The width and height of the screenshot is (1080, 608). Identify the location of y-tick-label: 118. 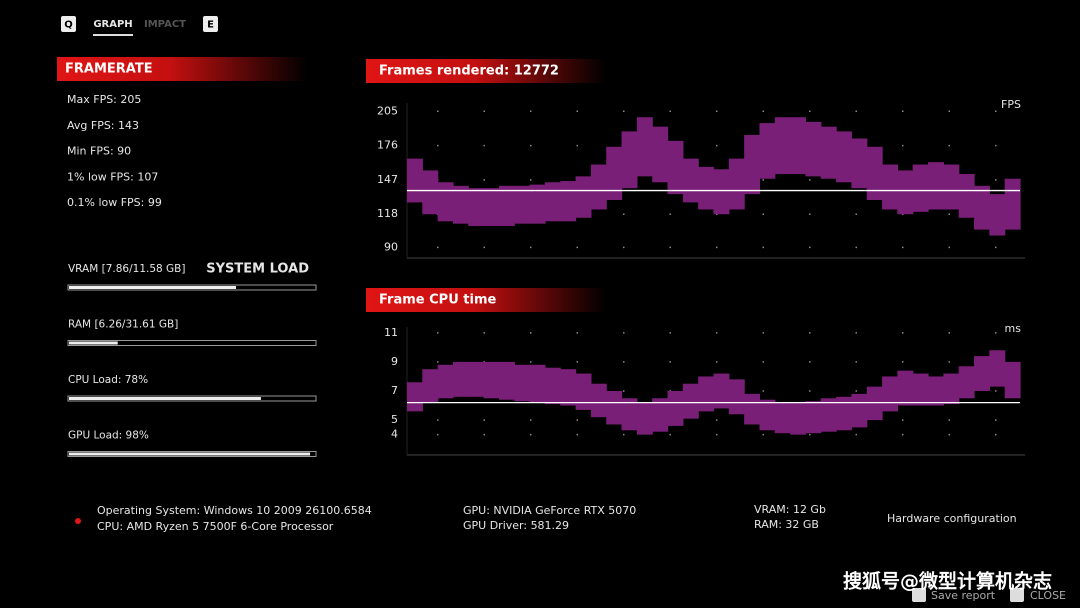
(387, 213).